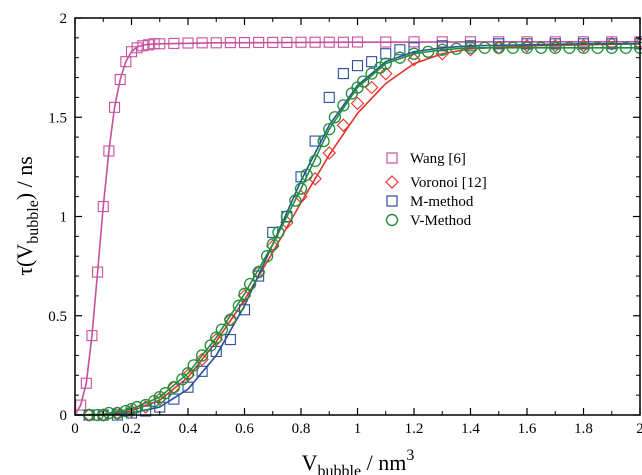  What do you see at coordinates (527, 429) in the screenshot?
I see `x-tick-label: 1.6` at bounding box center [527, 429].